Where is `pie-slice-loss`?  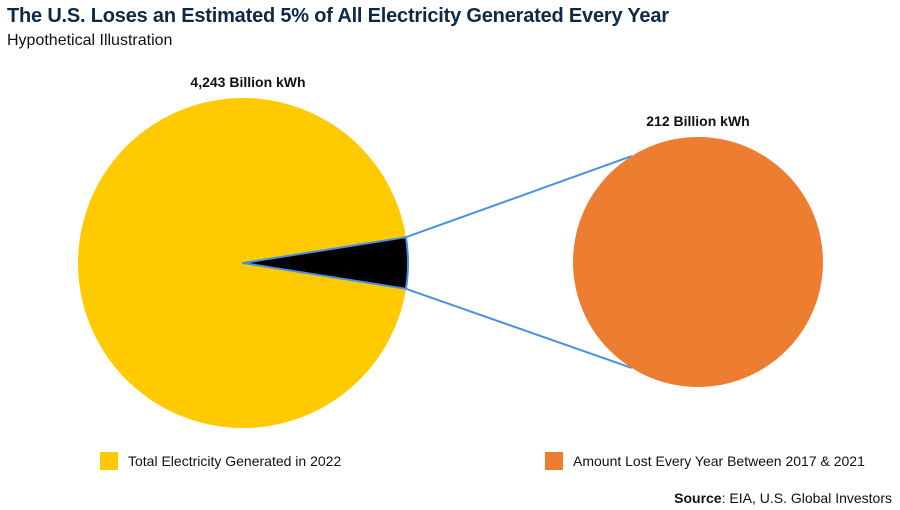
pie-slice-loss is located at coordinates (325, 263).